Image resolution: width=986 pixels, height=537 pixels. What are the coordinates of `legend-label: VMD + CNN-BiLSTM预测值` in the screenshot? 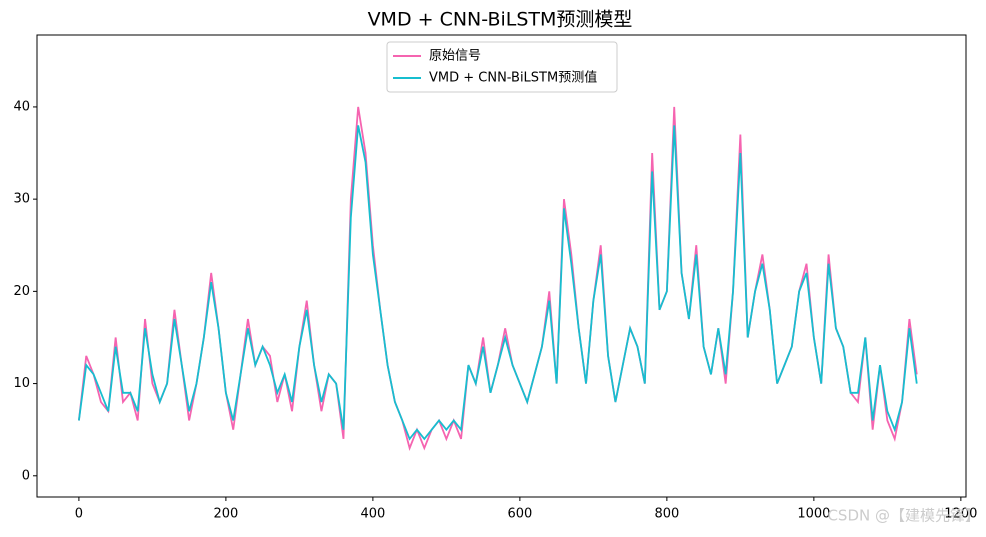 It's located at (513, 78).